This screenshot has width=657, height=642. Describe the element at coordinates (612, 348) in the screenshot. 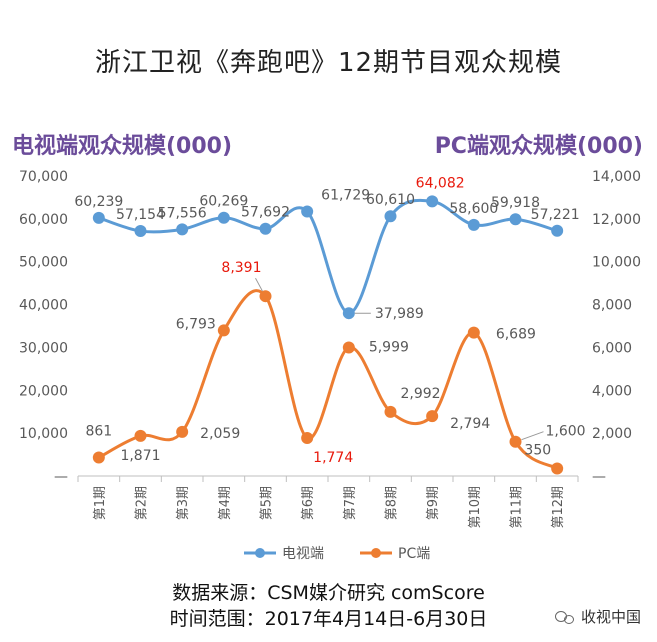

I see `right-tick-label: 6,000` at that location.